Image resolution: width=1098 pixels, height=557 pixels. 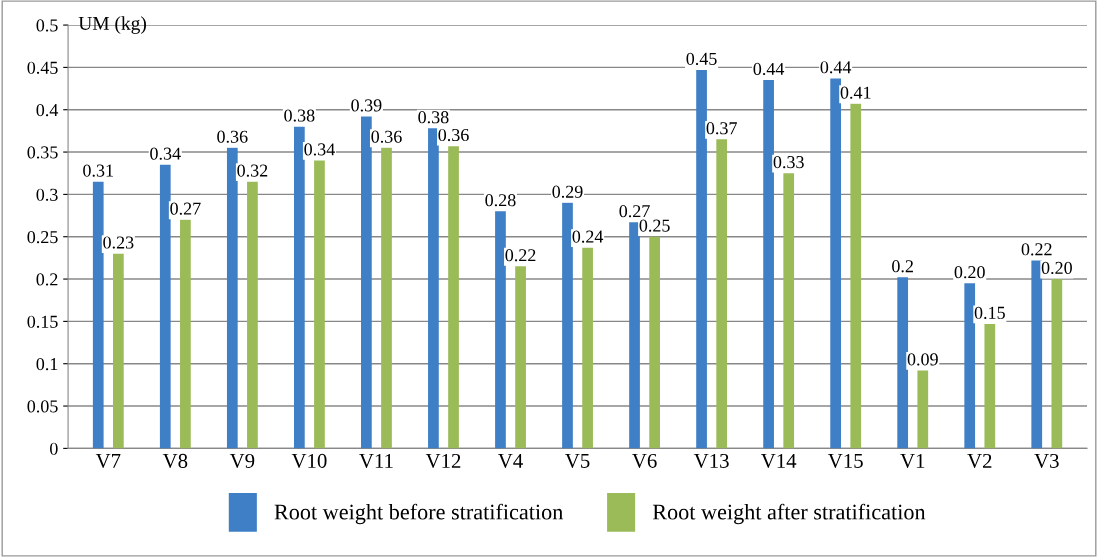 I want to click on data-label: 0.31, so click(x=98, y=170).